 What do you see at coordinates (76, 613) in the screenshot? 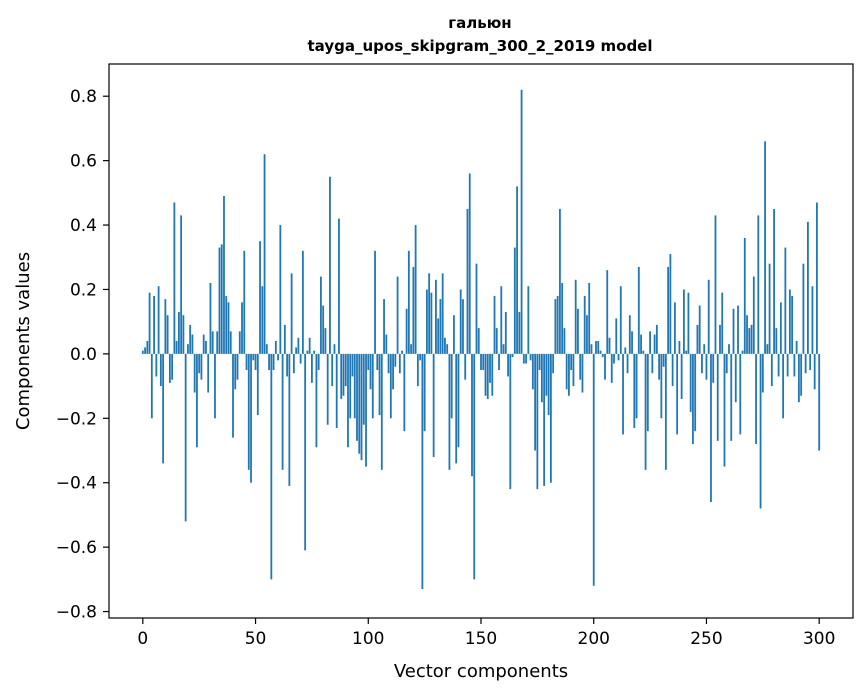
I see `y-tick-label: −0.8` at bounding box center [76, 613].